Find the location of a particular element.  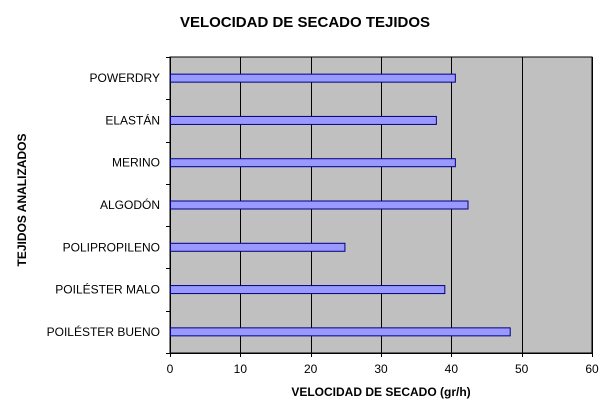

x-tick-label-20: 20 is located at coordinates (311, 369).